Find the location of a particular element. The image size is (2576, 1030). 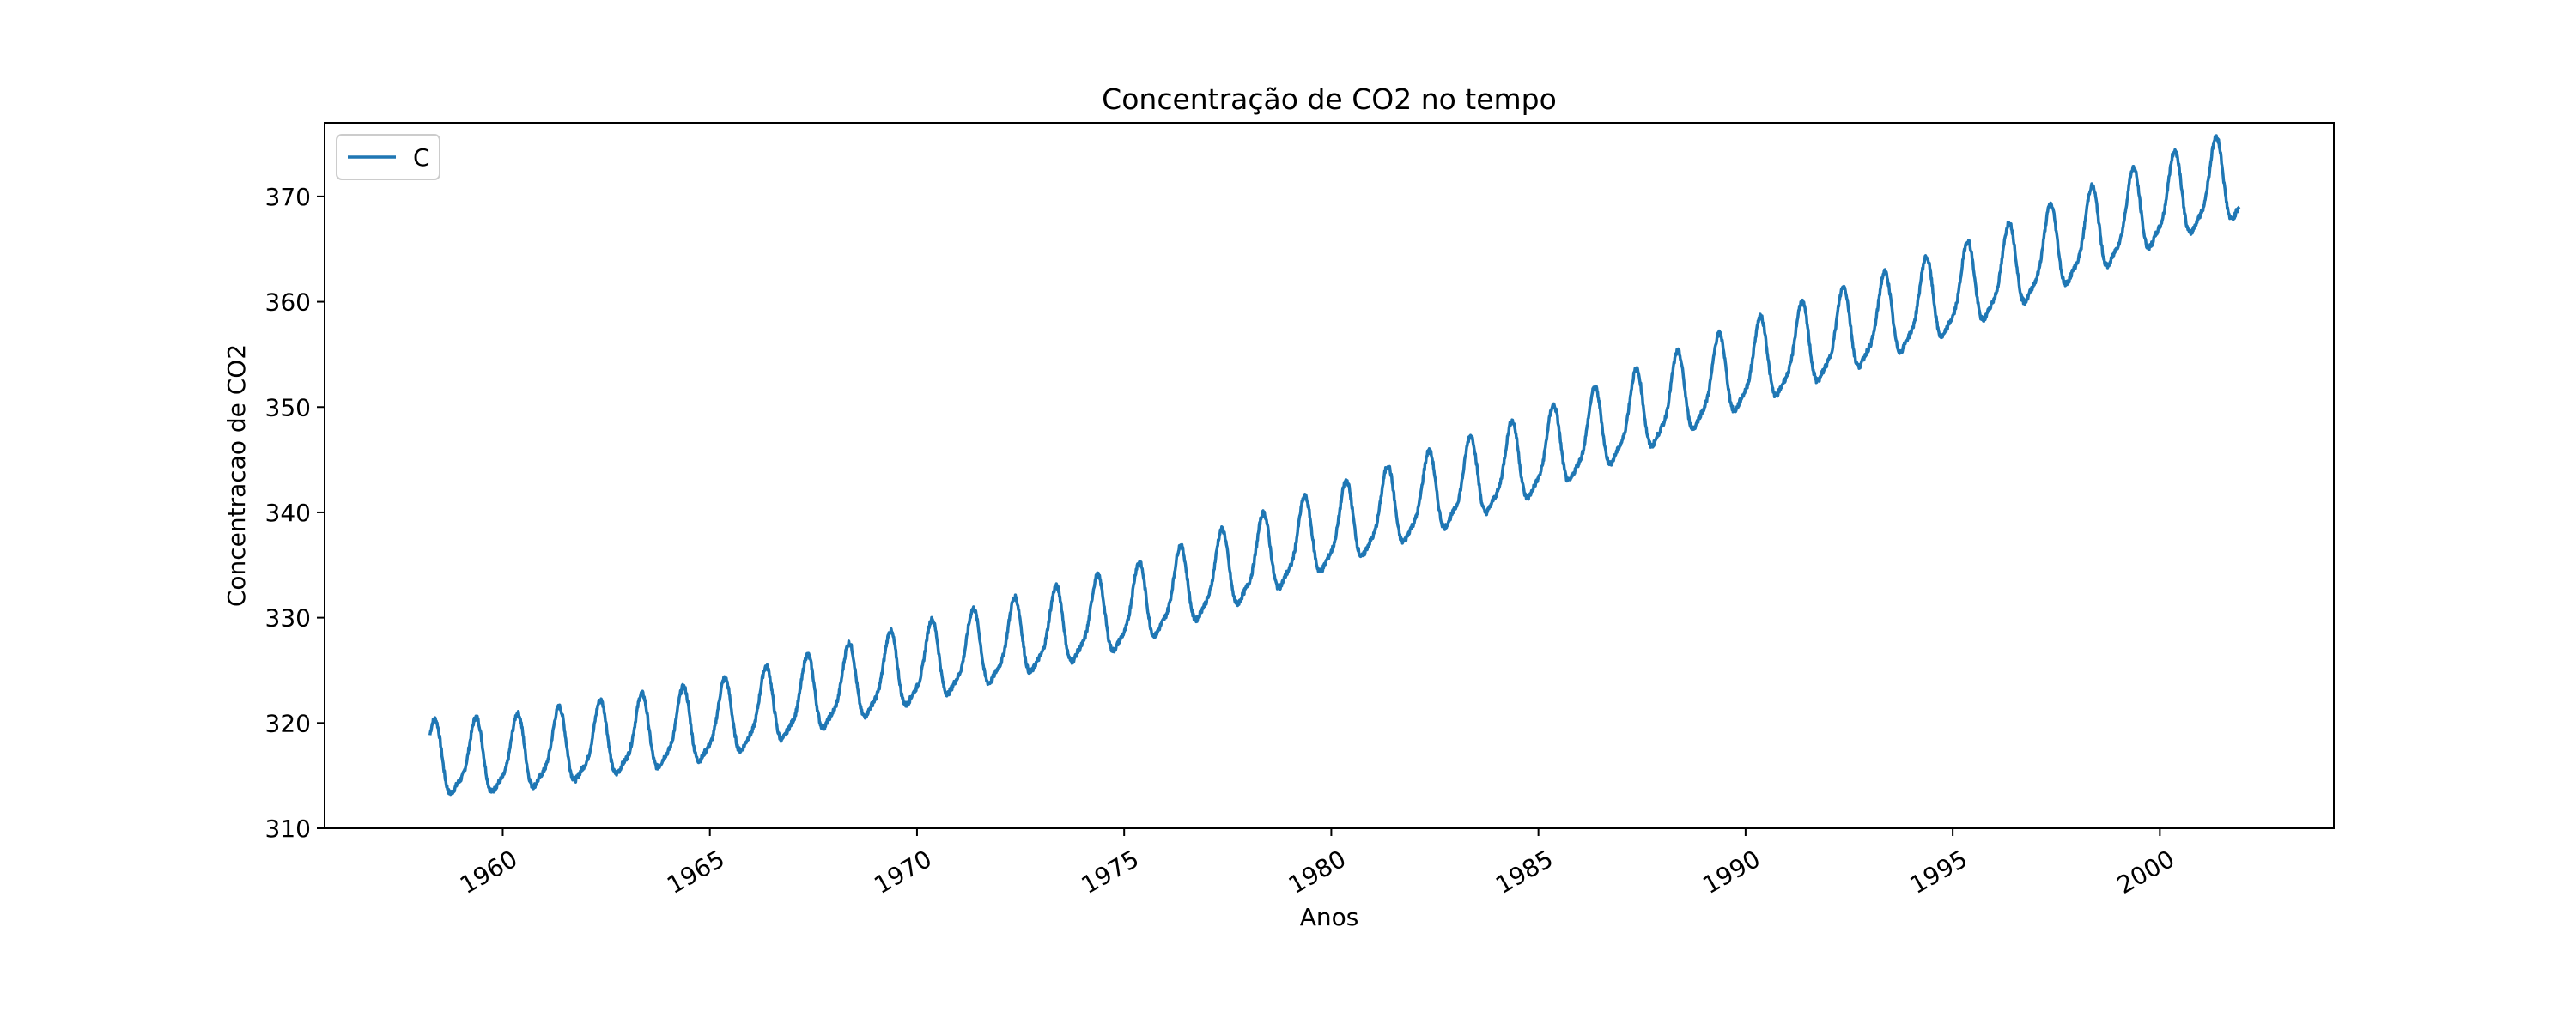

x-axis-label: Anos is located at coordinates (1330, 917).